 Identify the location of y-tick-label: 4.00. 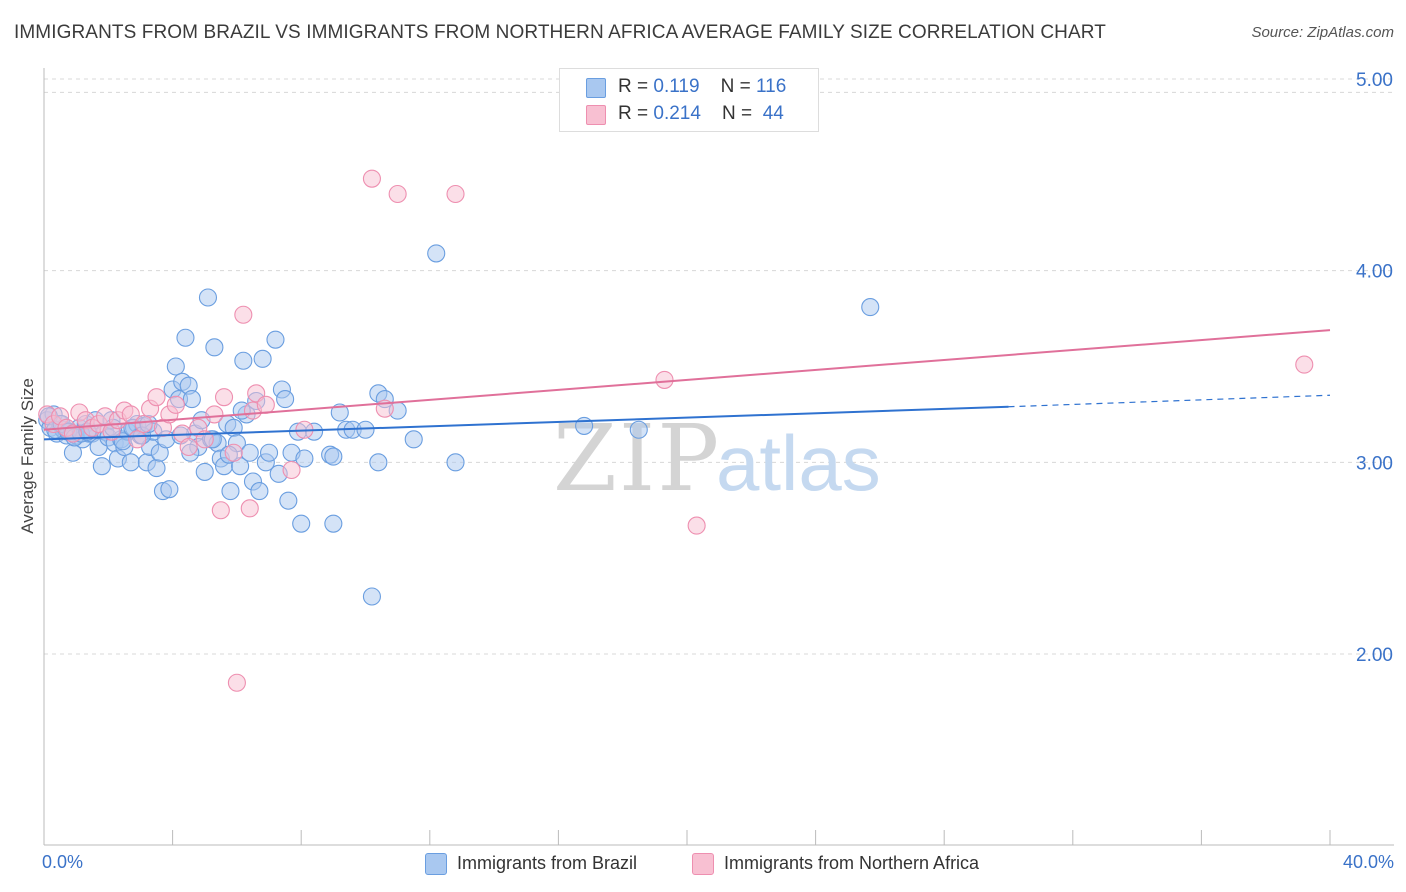
(1374, 272).